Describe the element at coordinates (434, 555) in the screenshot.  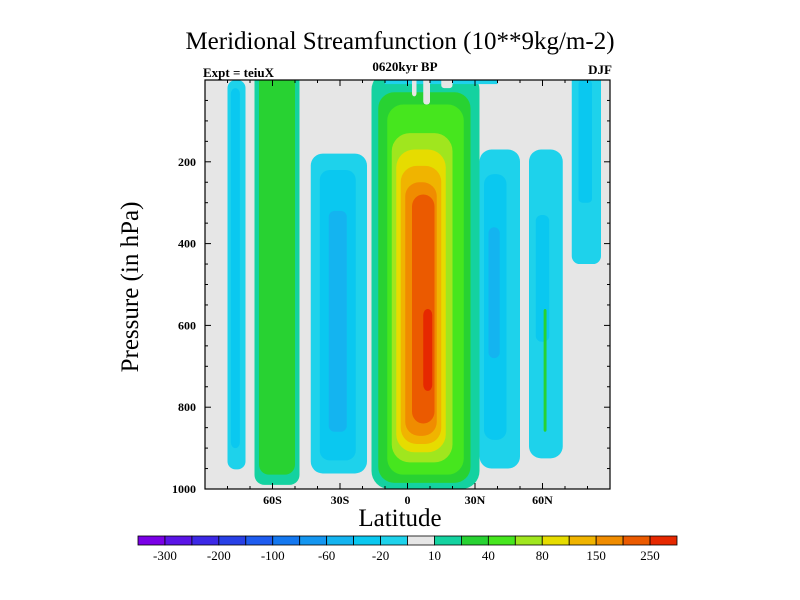
I see `colorbar-label: 10` at that location.